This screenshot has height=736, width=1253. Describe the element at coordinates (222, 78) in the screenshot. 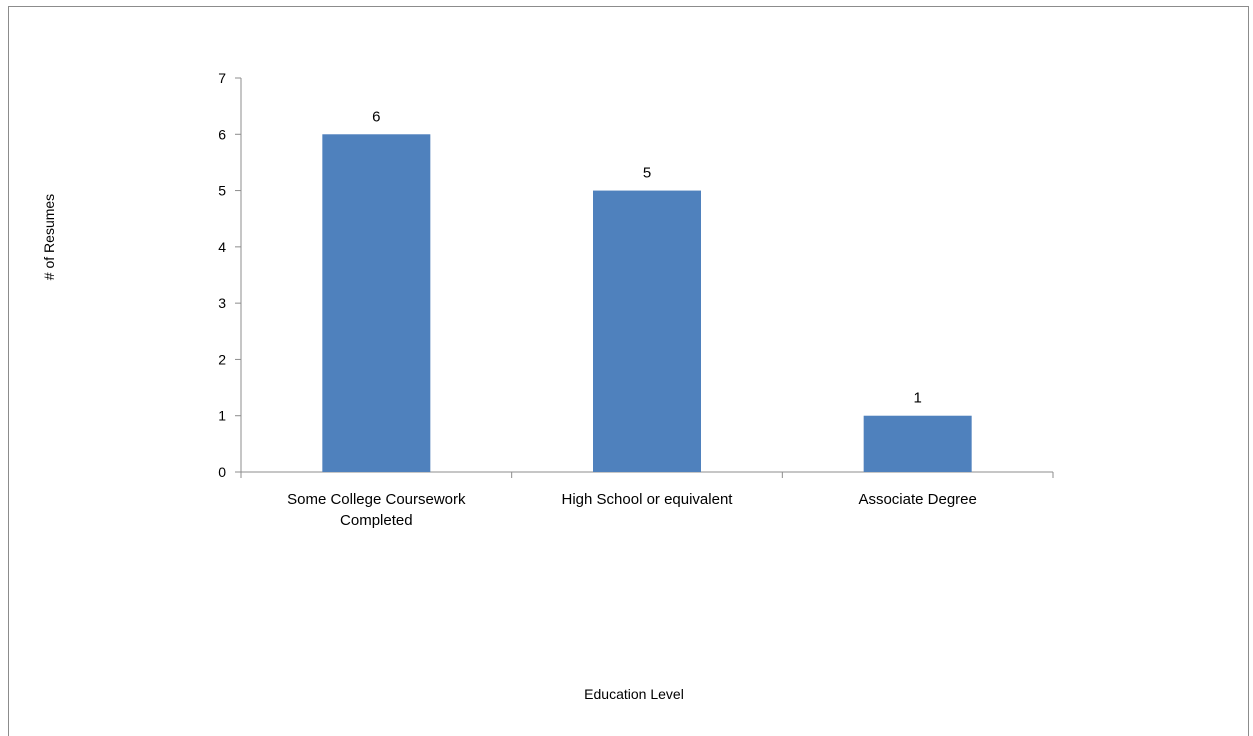

I see `y-tick-label: 7` at that location.